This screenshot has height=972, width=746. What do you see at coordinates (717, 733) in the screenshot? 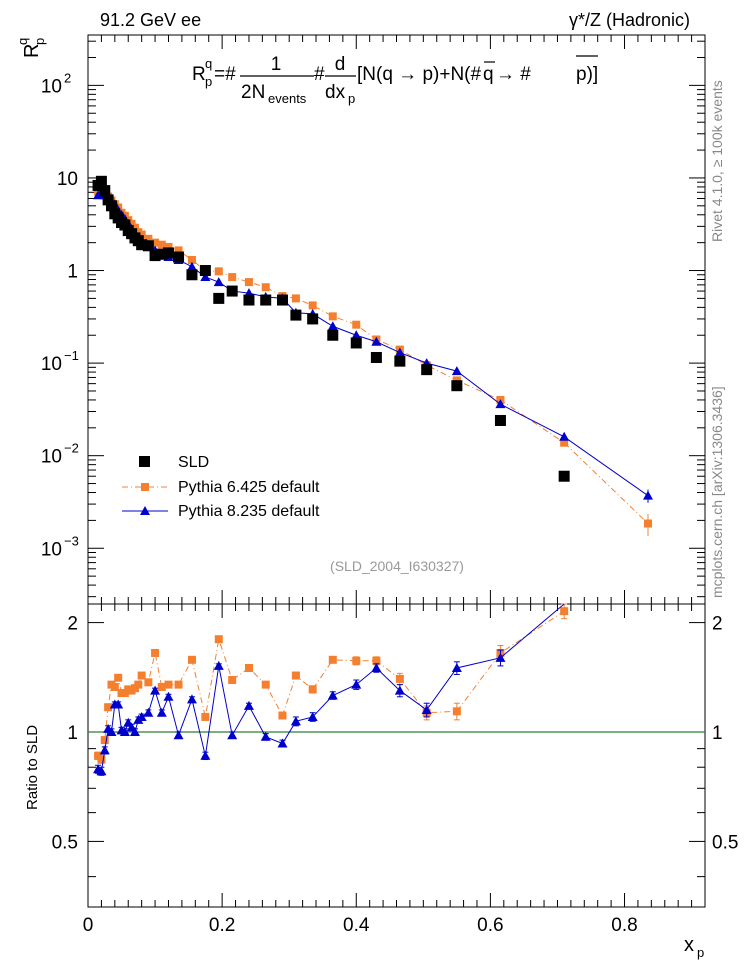
I see `ratio-y-tick-label-right: 1` at bounding box center [717, 733].